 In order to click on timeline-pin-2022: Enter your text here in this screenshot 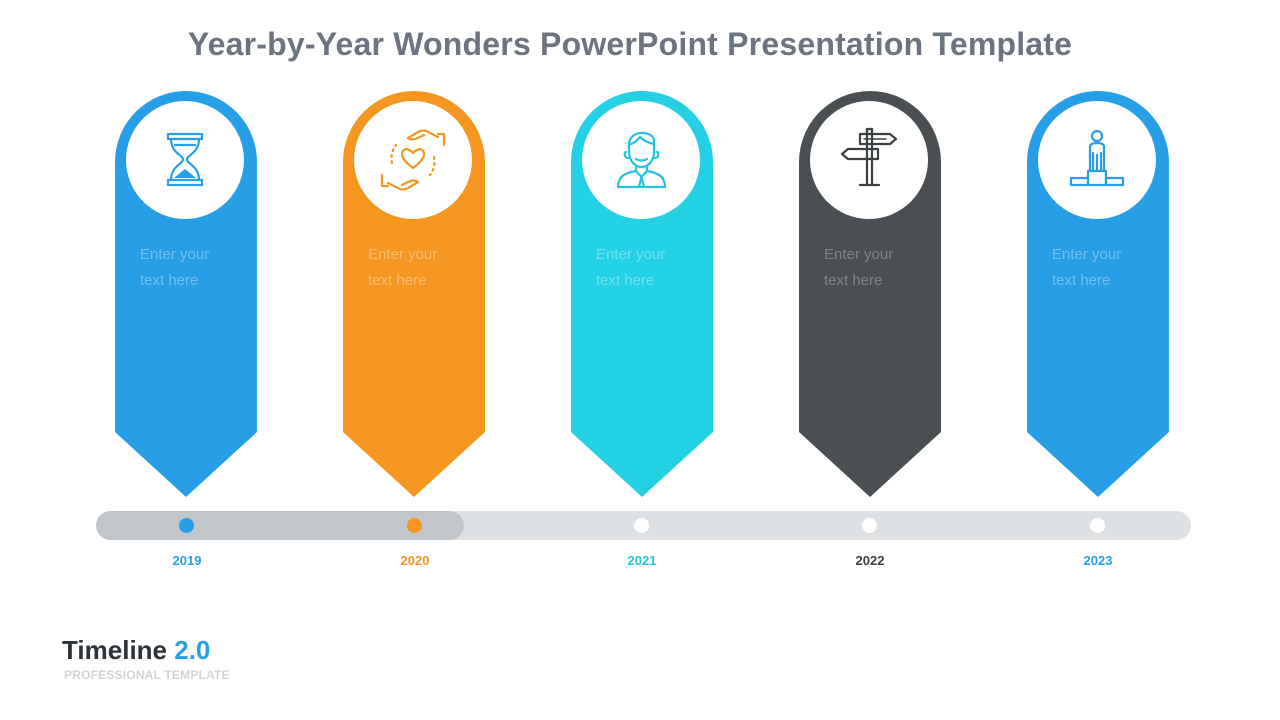, I will do `click(870, 294)`.